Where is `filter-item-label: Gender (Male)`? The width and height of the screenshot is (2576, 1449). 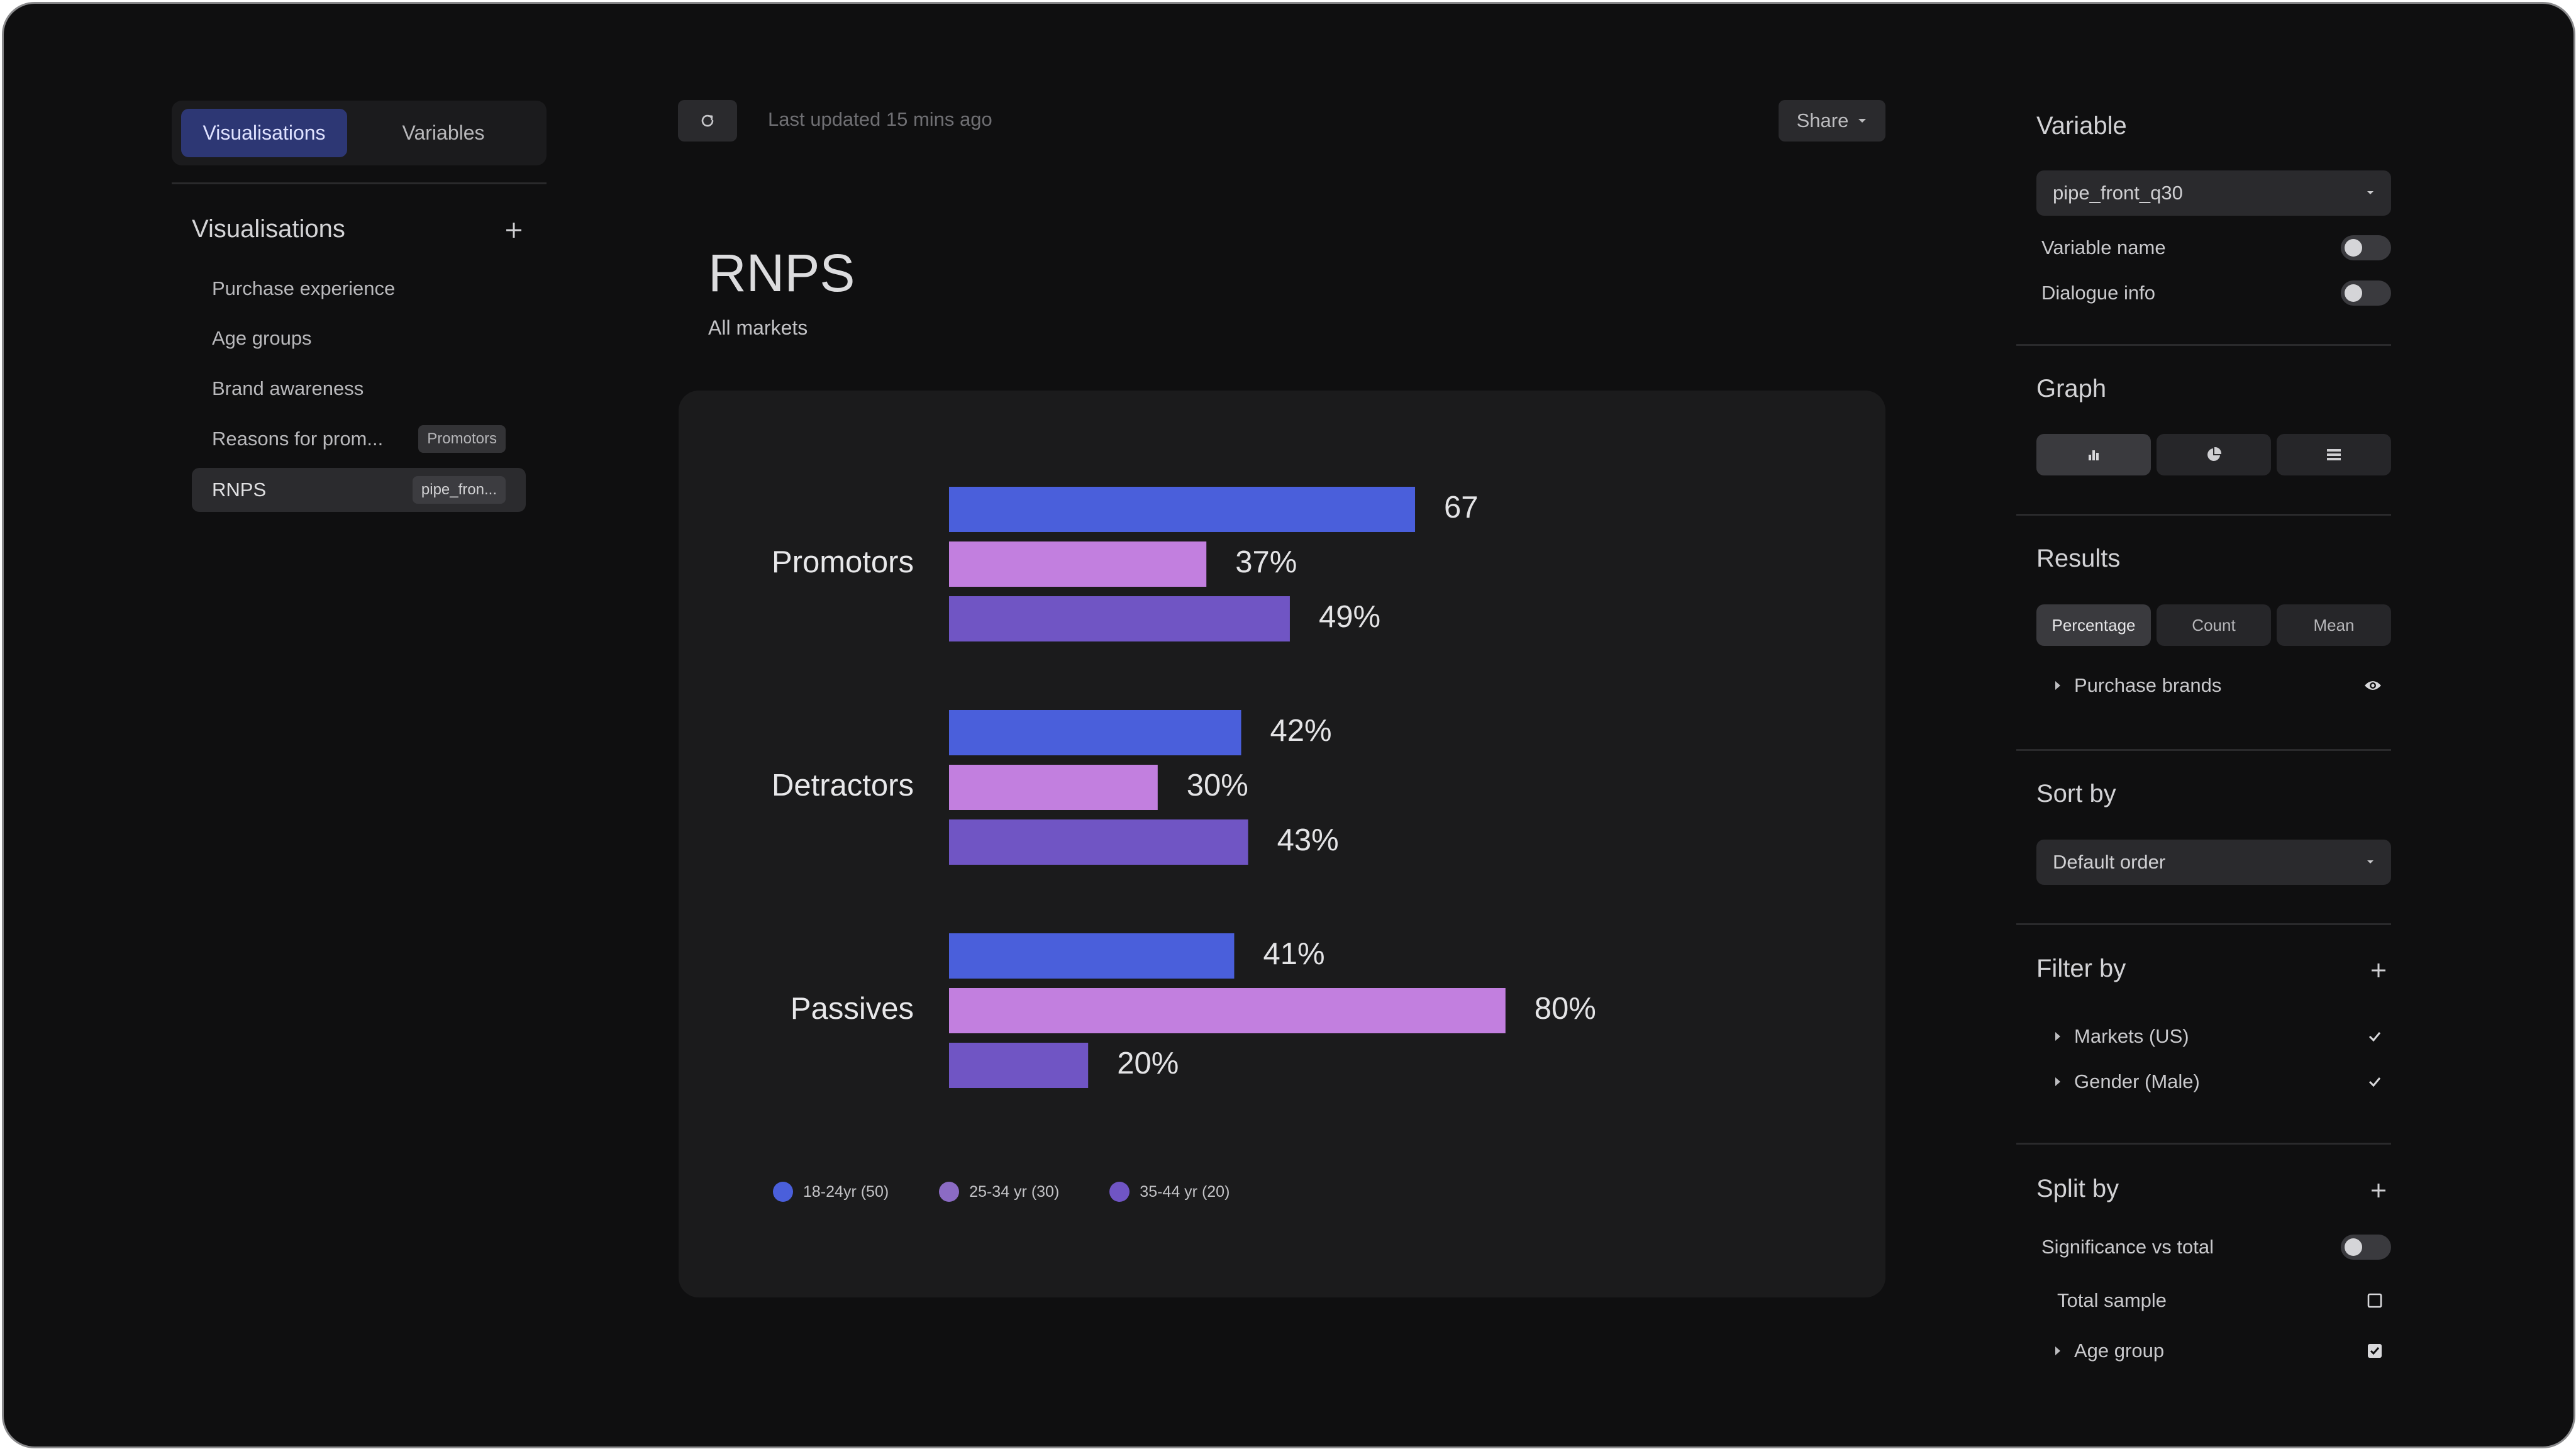
filter-item-label: Gender (Male) is located at coordinates (2137, 1081).